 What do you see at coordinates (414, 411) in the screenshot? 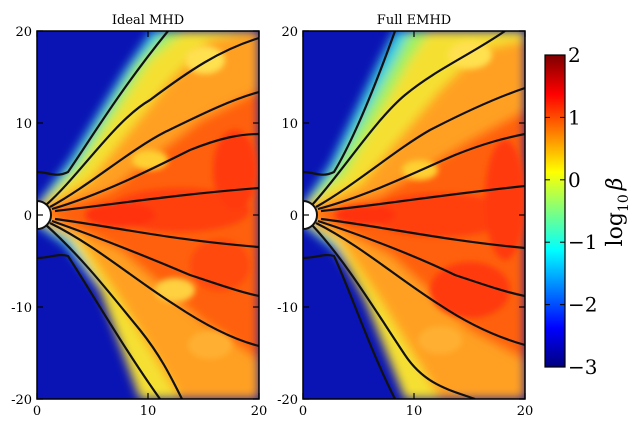
I see `x-tick-label-full-emhd: 10` at bounding box center [414, 411].